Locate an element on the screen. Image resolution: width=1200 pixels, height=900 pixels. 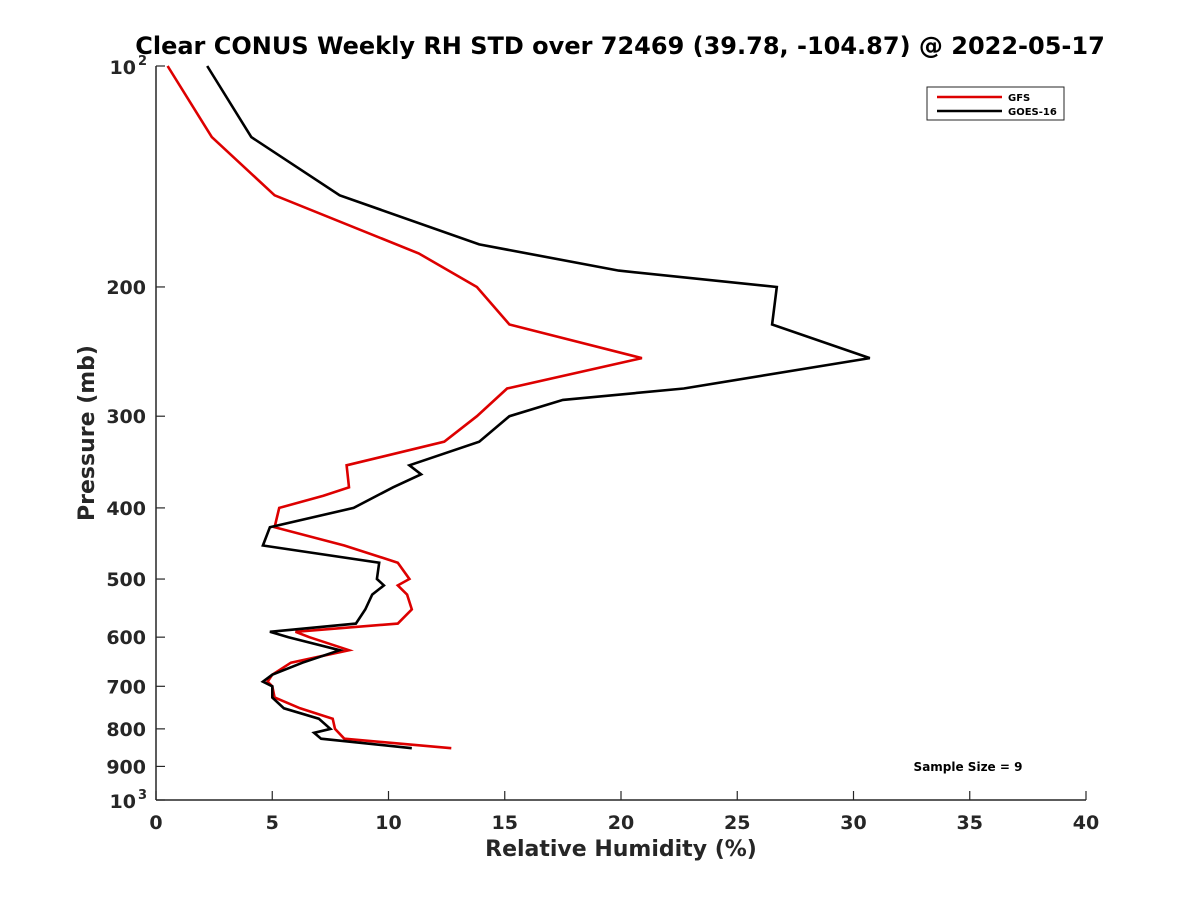
legend-label: GFS is located at coordinates (1019, 98).